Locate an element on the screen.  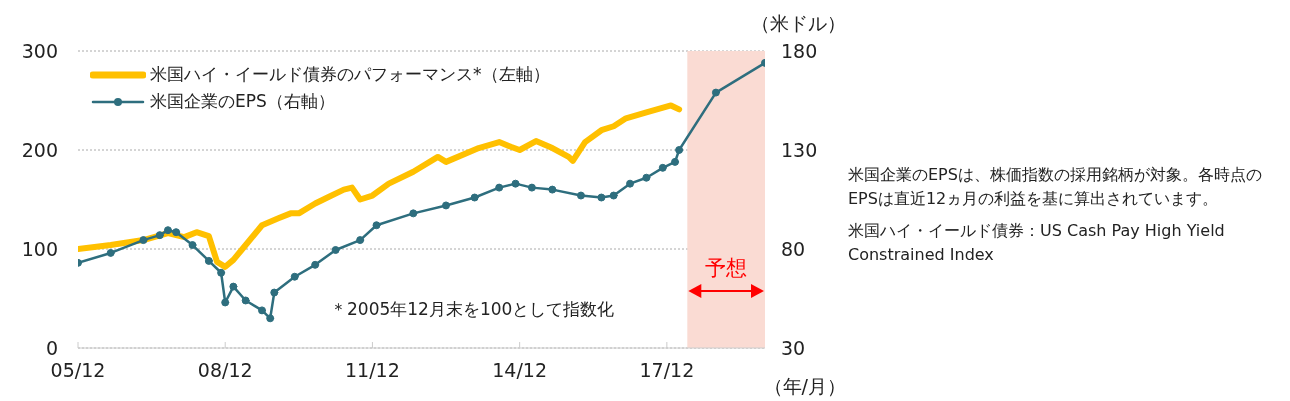
text: 米国企業のEPSは、株価指数の採用銘柄が対象。各時点のEPSは直近12ヵ月の利益を基に算出されています。 is located at coordinates (1055, 187).